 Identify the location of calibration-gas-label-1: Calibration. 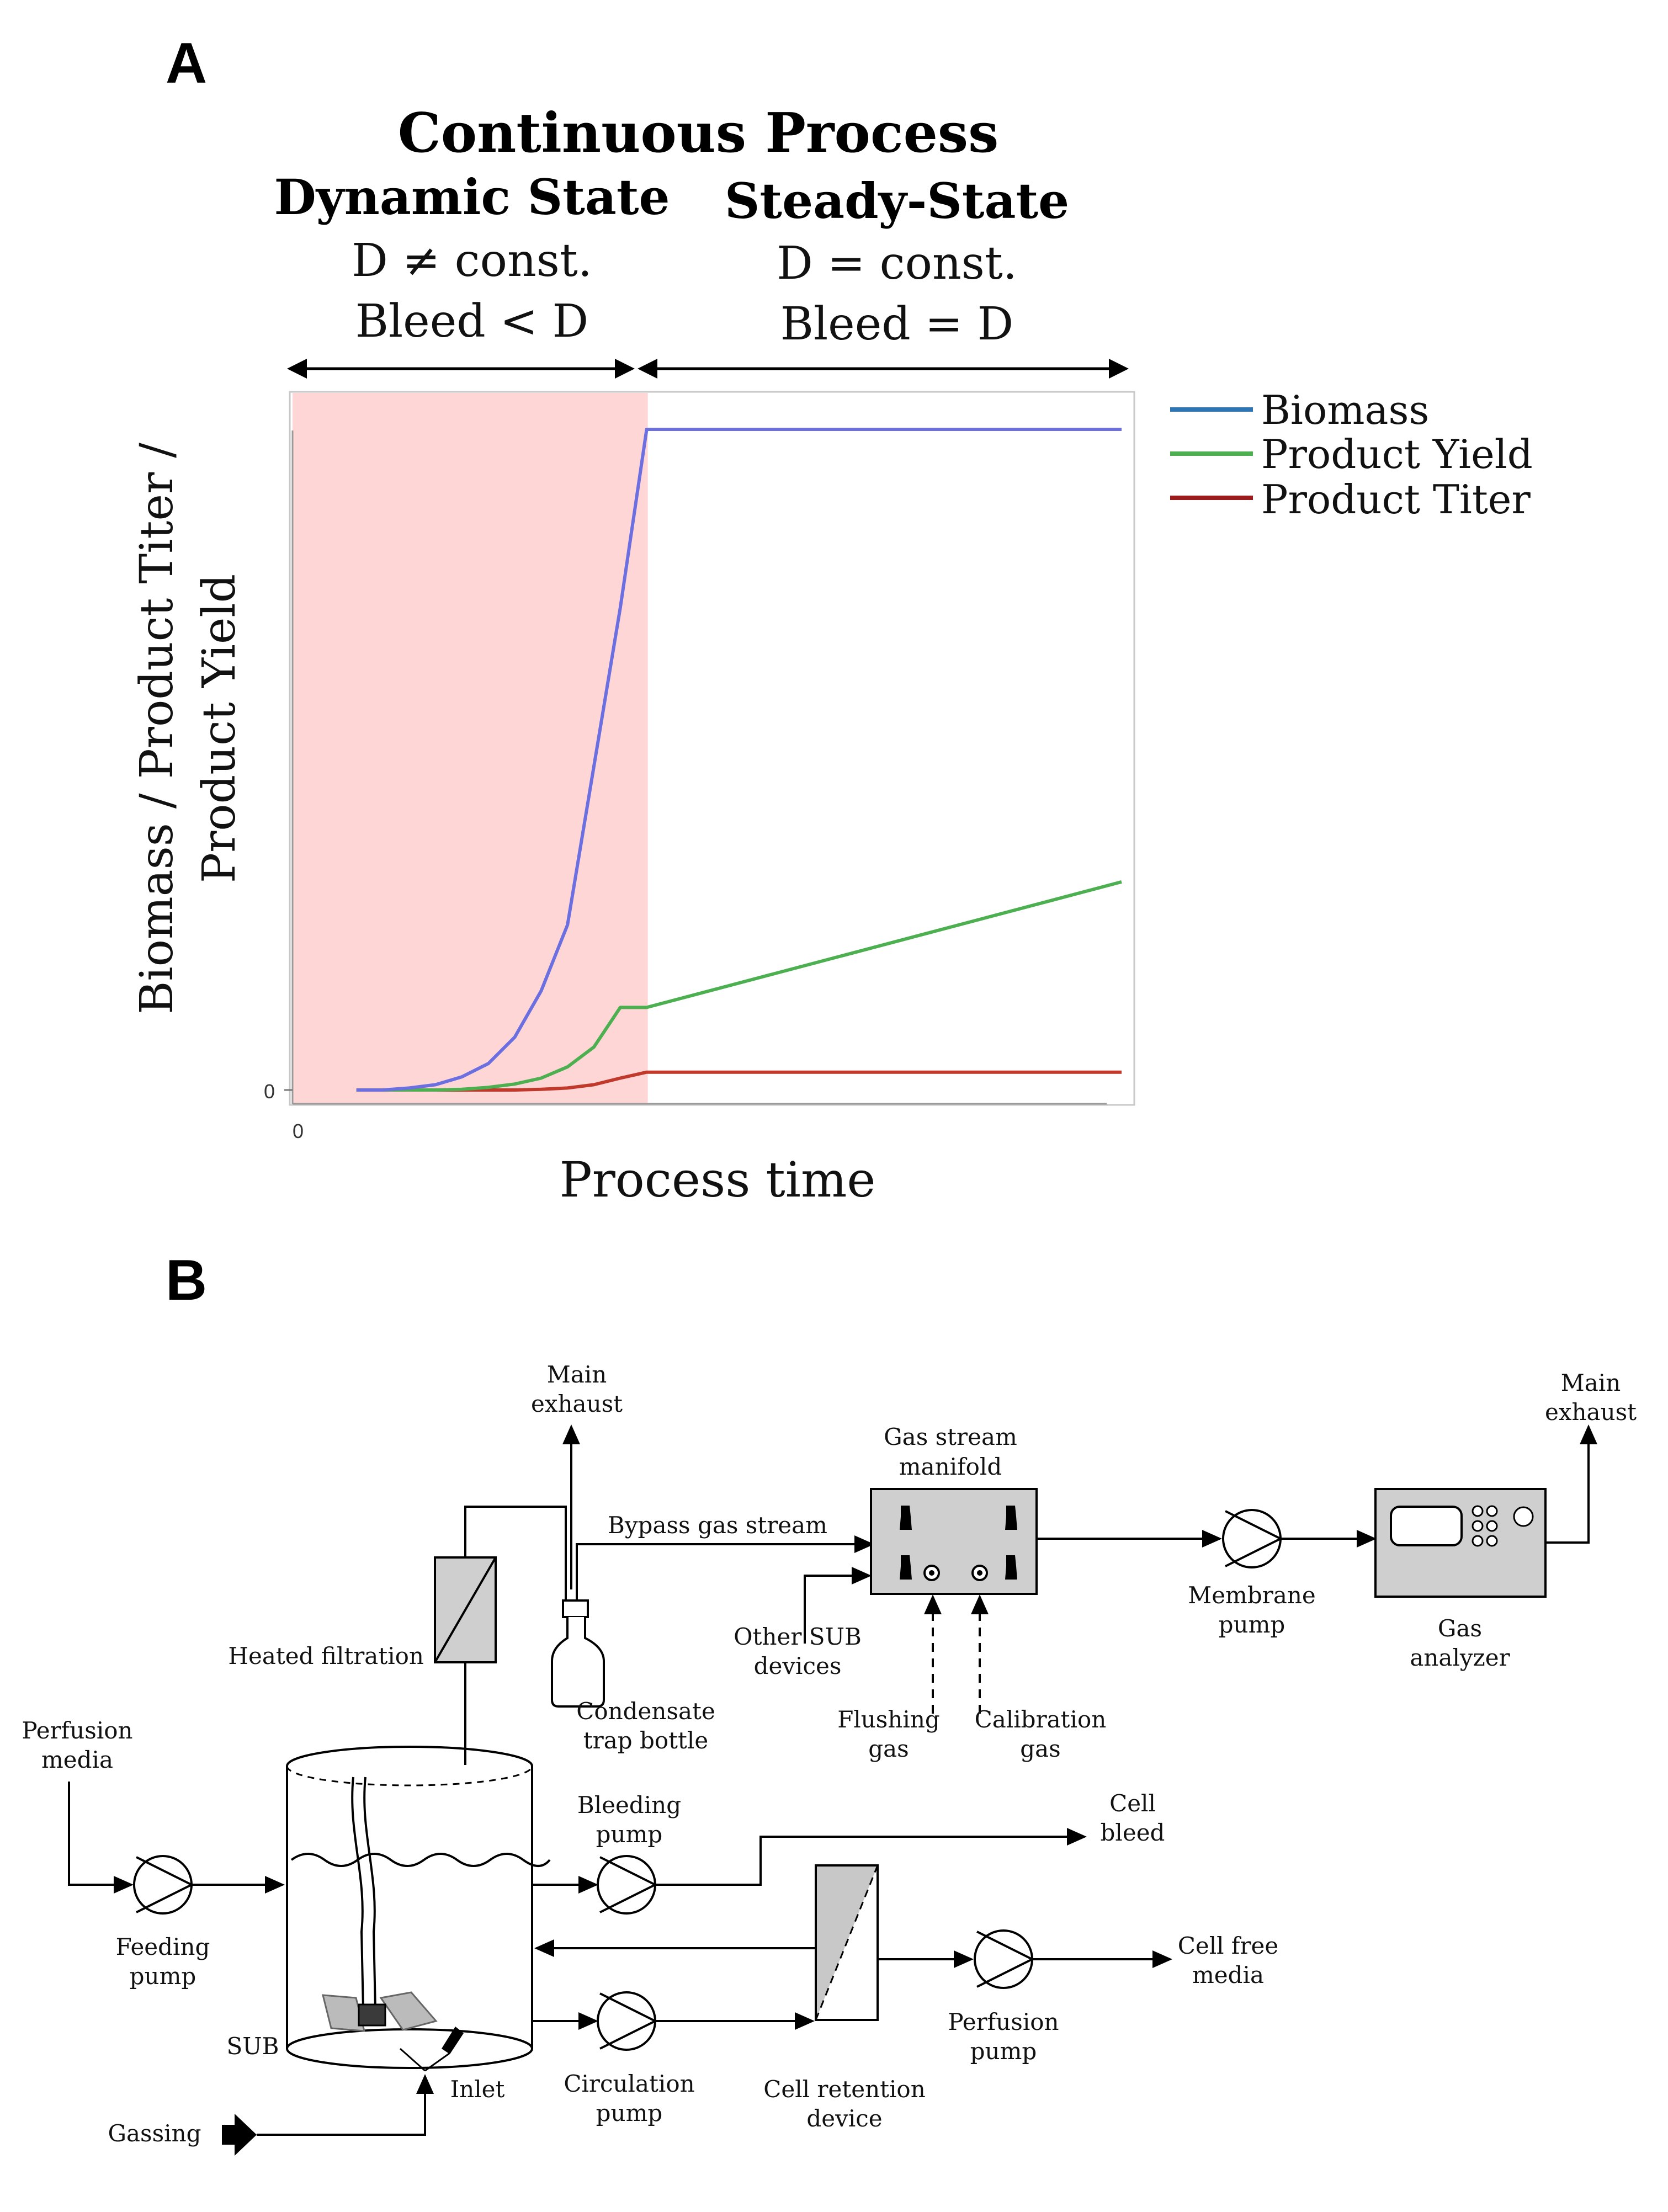
(1041, 1719).